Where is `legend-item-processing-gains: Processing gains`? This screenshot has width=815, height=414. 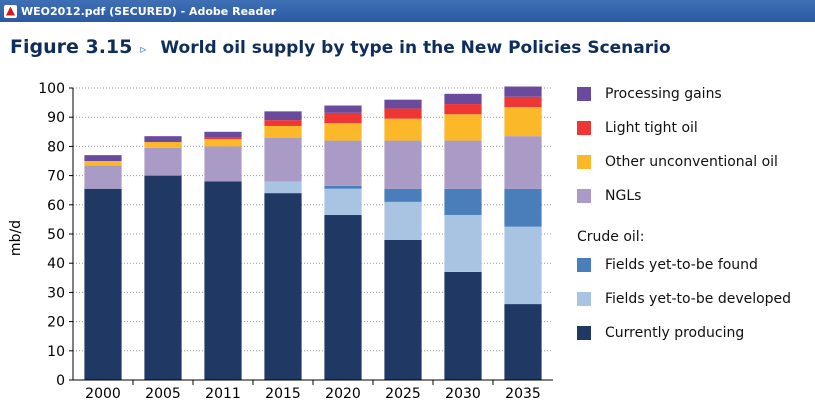 legend-item-processing-gains: Processing gains is located at coordinates (649, 94).